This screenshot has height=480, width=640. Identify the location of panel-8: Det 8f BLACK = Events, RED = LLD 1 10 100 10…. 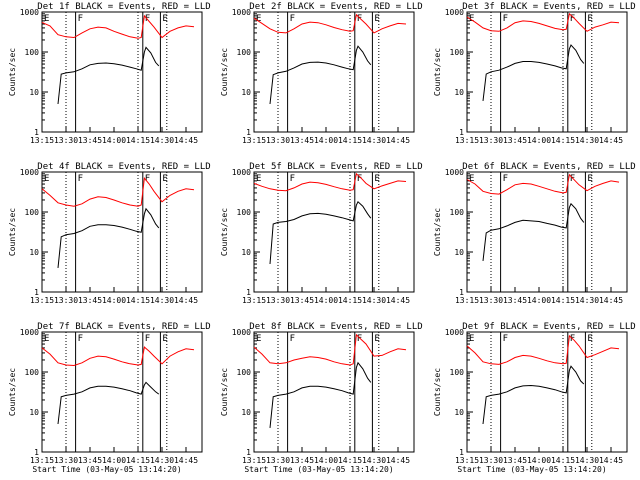
(321, 398).